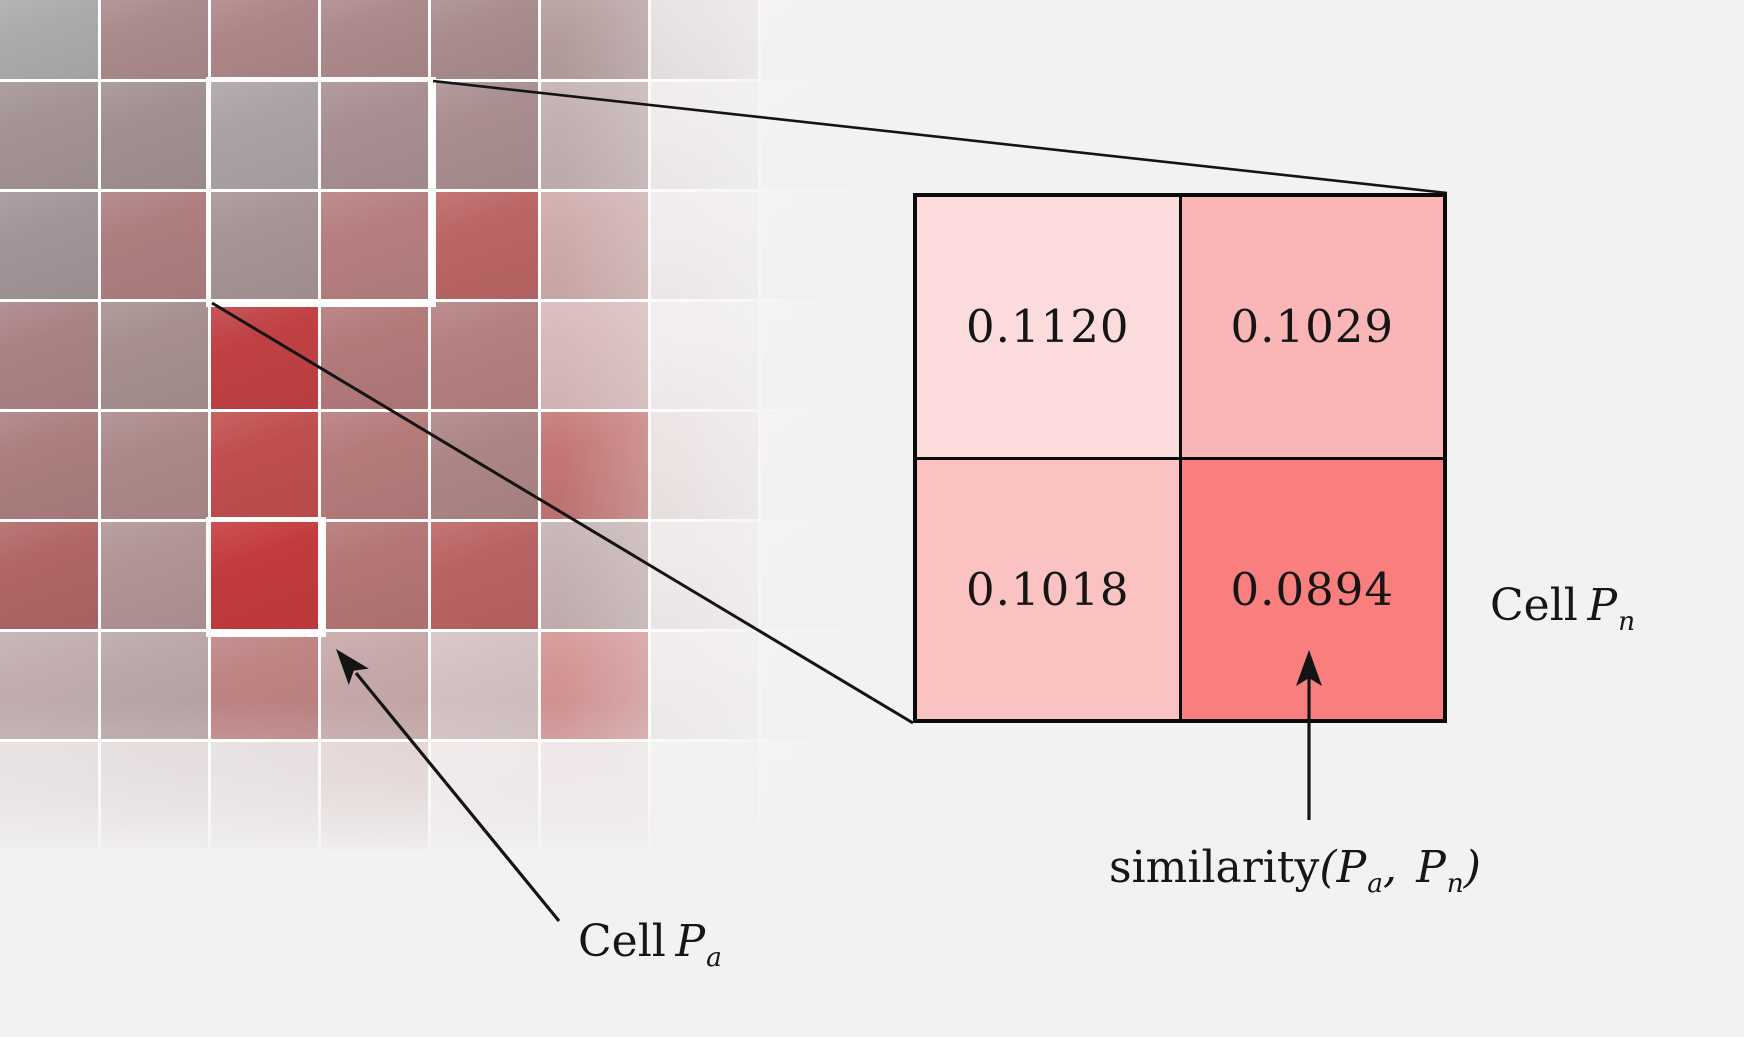  Describe the element at coordinates (484, 355) in the screenshot. I see `heatmap-cell-r3c4` at that location.